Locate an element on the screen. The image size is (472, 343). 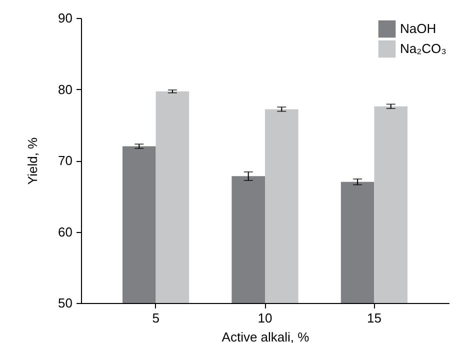
x-tick-label: 15 is located at coordinates (374, 318).